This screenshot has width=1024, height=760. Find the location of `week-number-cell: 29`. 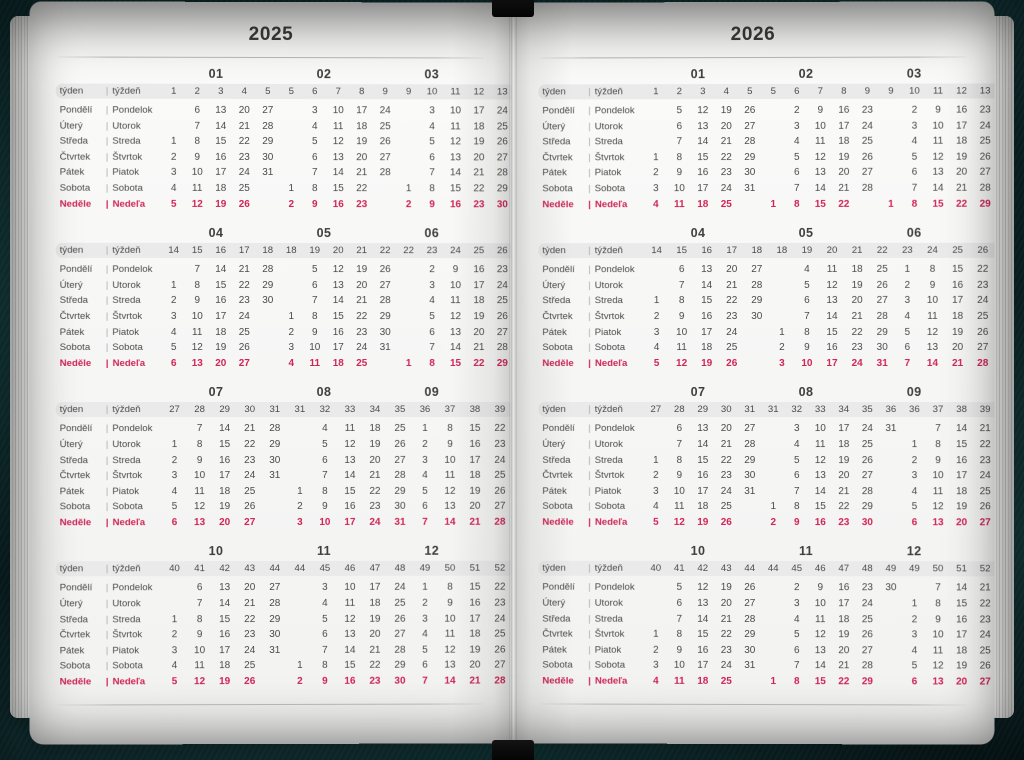

week-number-cell: 29 is located at coordinates (225, 410).